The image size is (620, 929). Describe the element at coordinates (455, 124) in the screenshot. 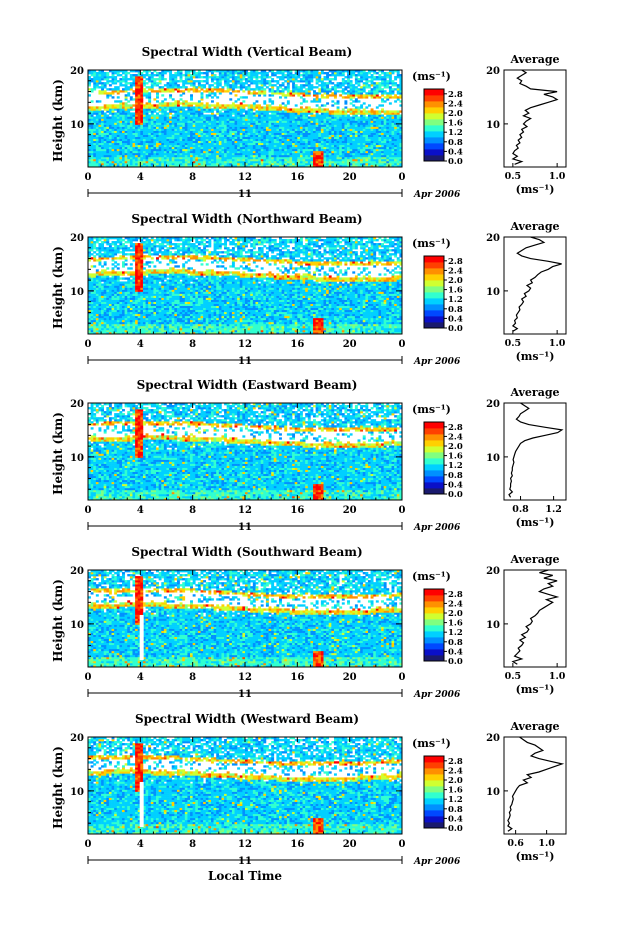

I see `colorbar-tick-label: 1.6` at that location.